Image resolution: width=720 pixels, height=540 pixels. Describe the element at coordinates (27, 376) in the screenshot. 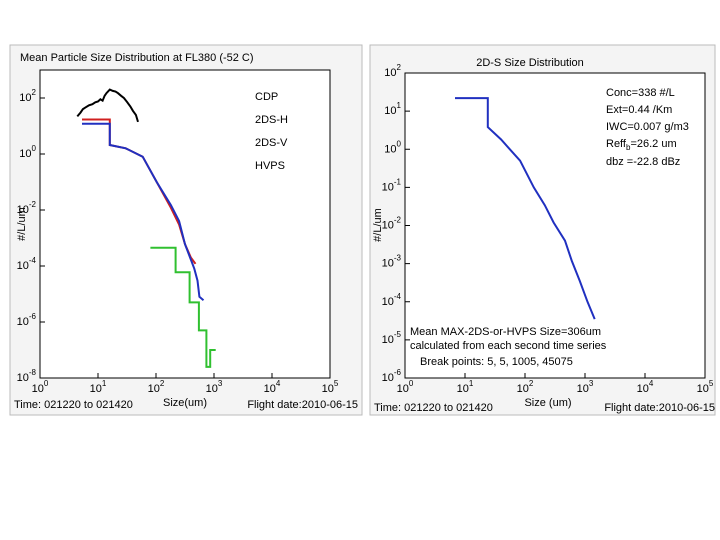

I see `y-tick-label: 10⁻⁸` at that location.